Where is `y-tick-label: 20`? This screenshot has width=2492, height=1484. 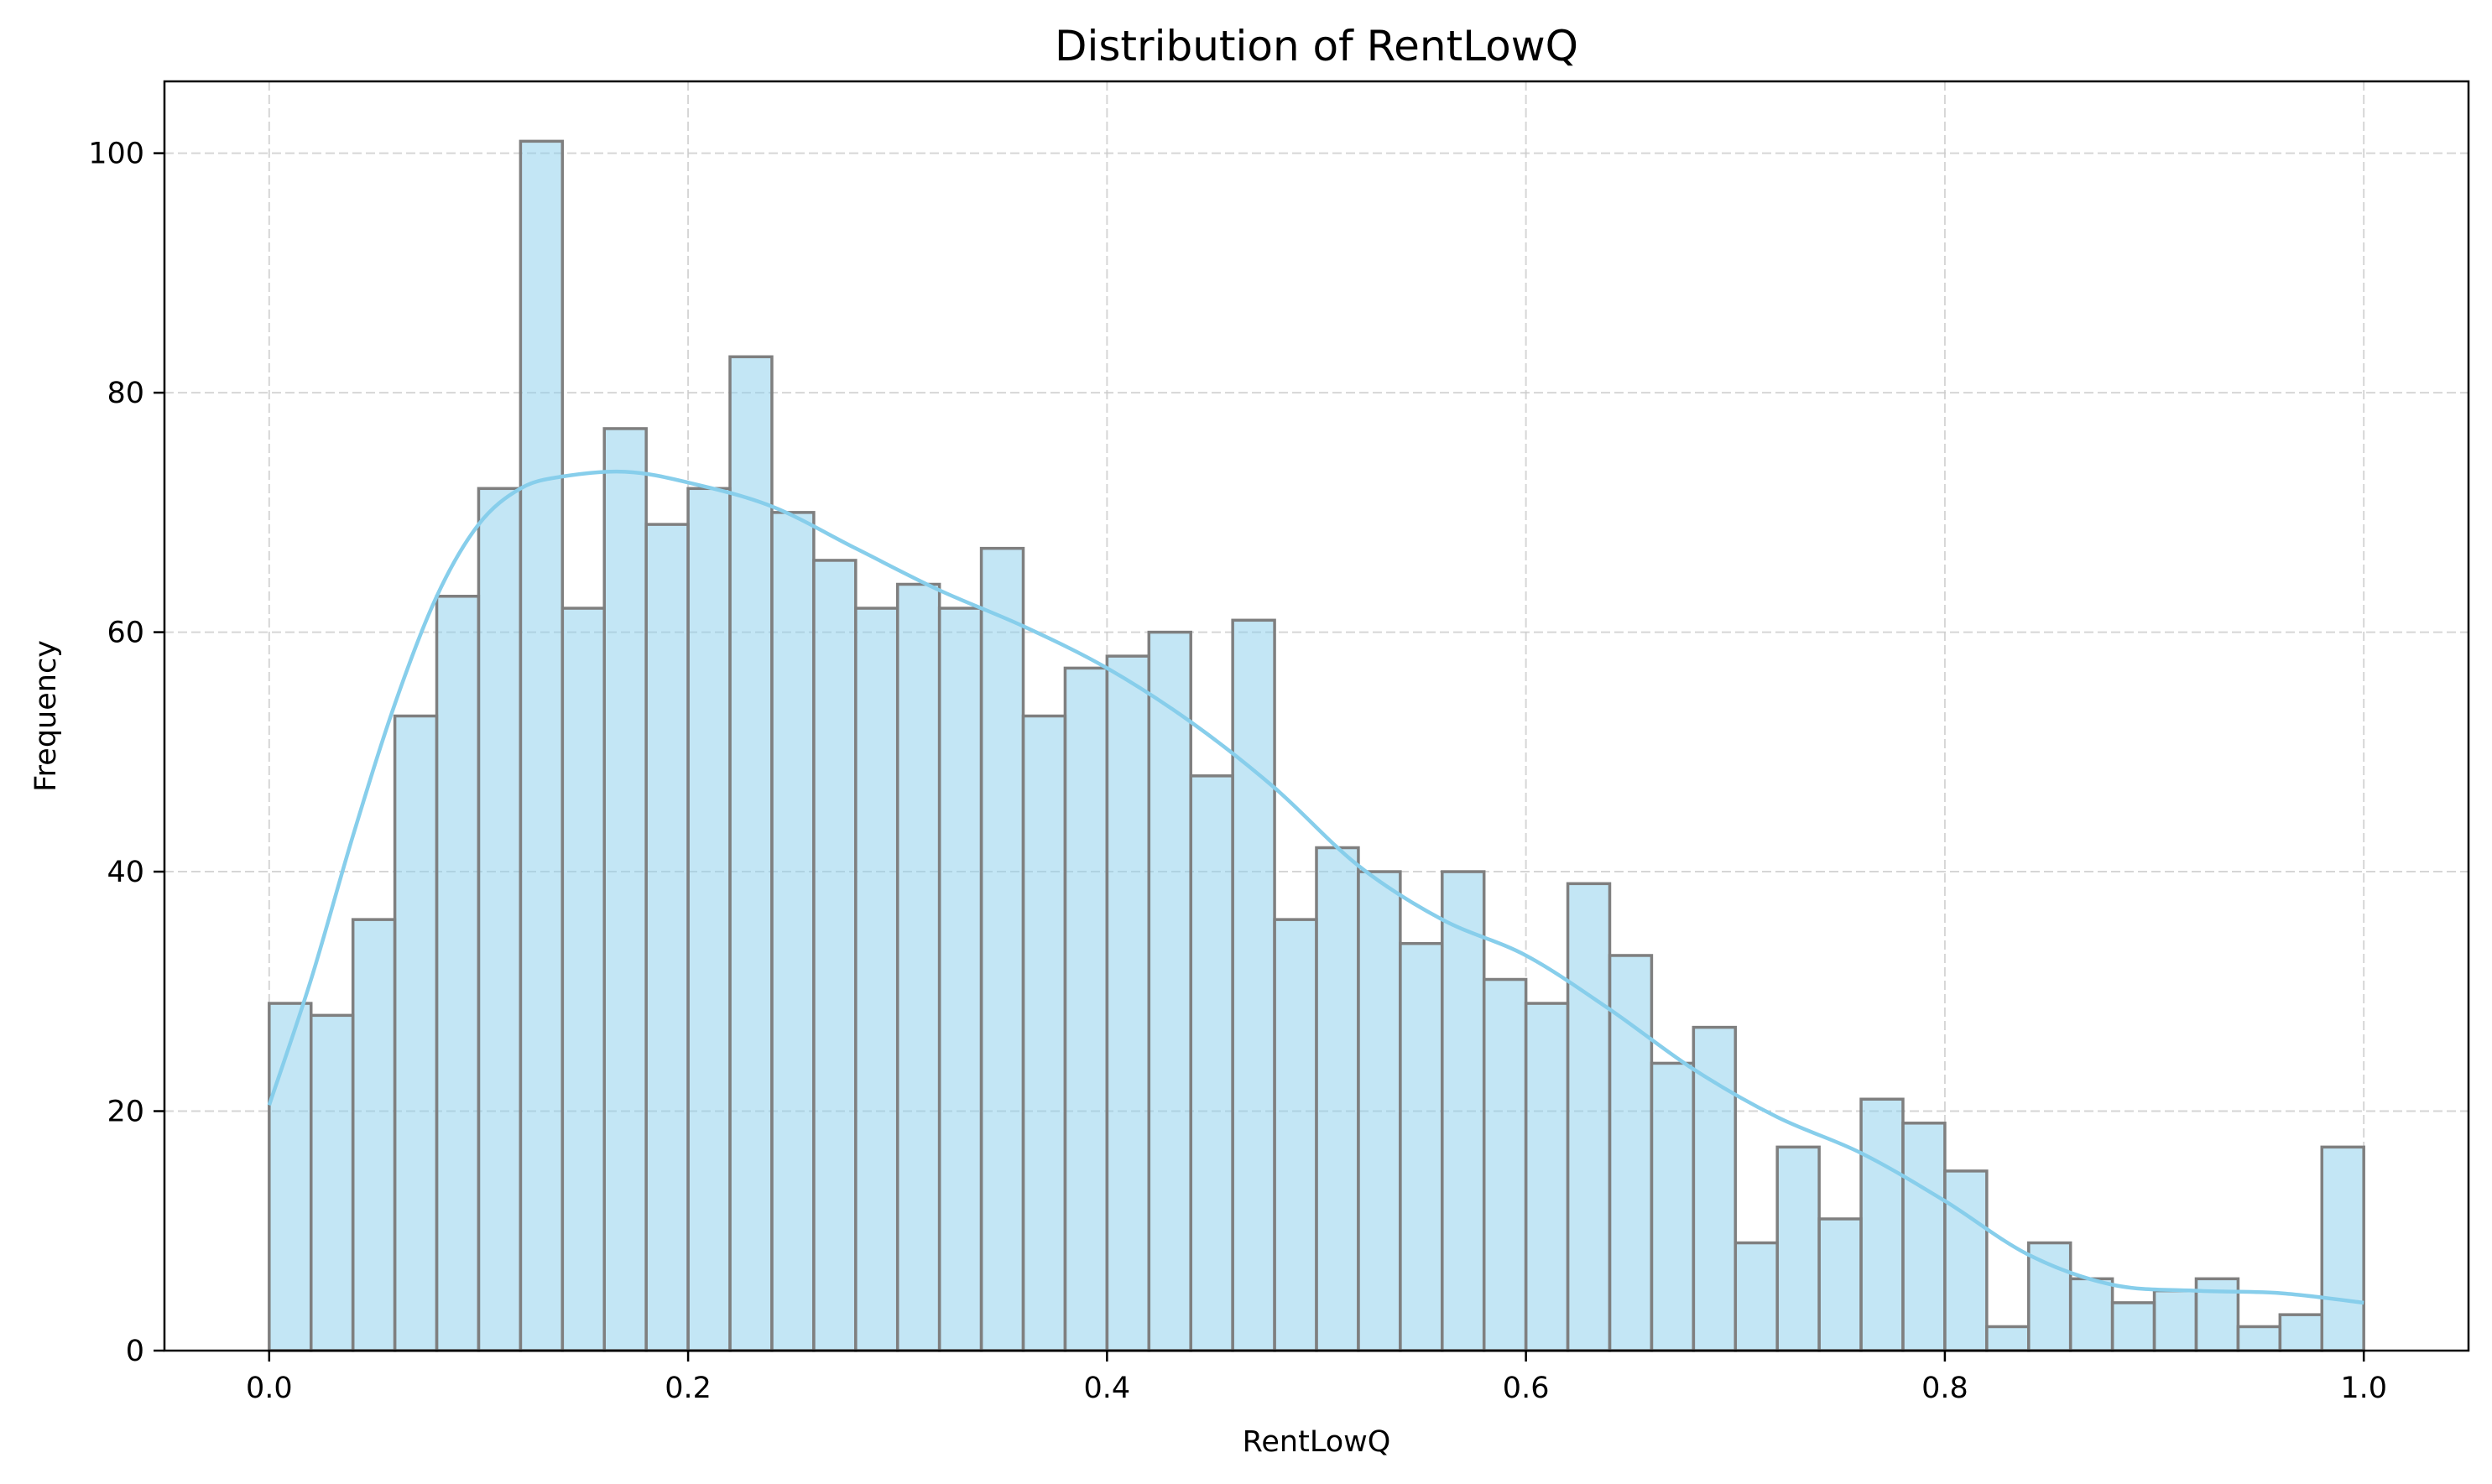
y-tick-label: 20 is located at coordinates (126, 1112).